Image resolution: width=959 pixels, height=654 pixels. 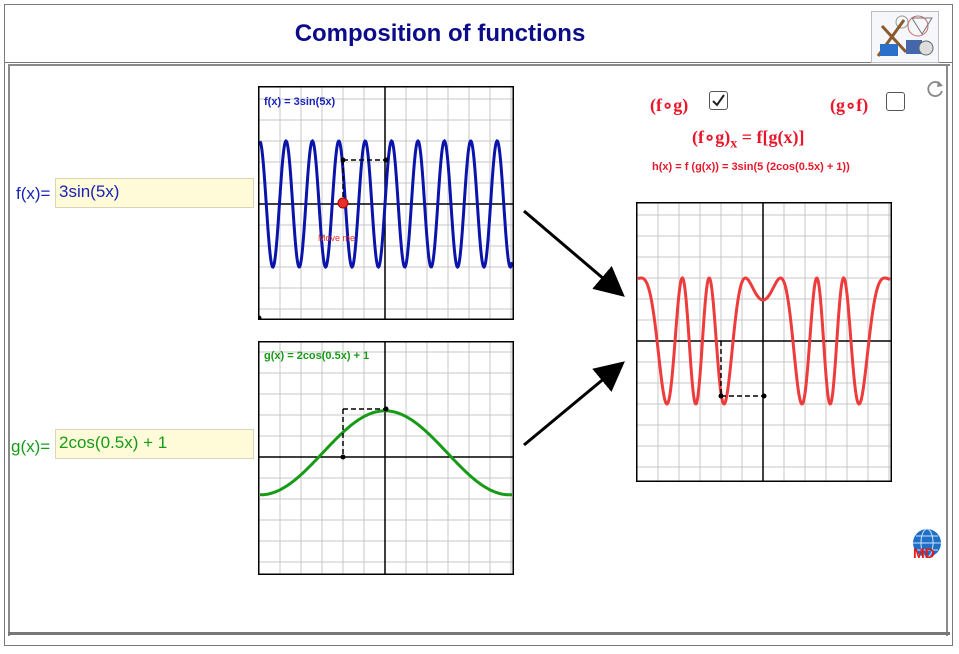 I want to click on fog-checkbox, so click(x=718, y=100).